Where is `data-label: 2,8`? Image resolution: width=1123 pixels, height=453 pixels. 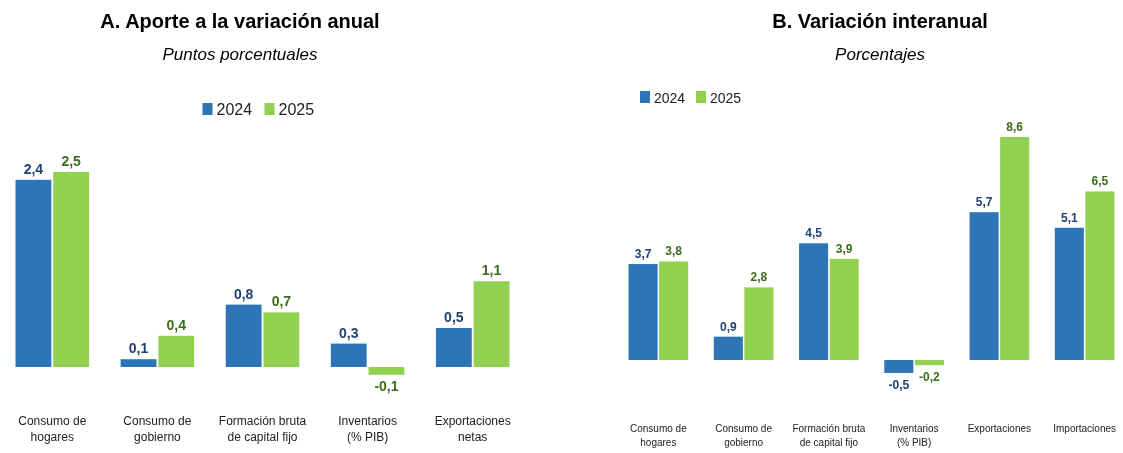
data-label: 2,8 is located at coordinates (759, 277).